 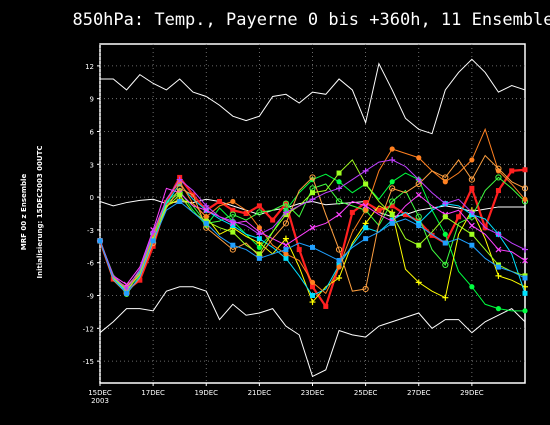 I want to click on y-tick-label: -6, so click(x=91, y=264).